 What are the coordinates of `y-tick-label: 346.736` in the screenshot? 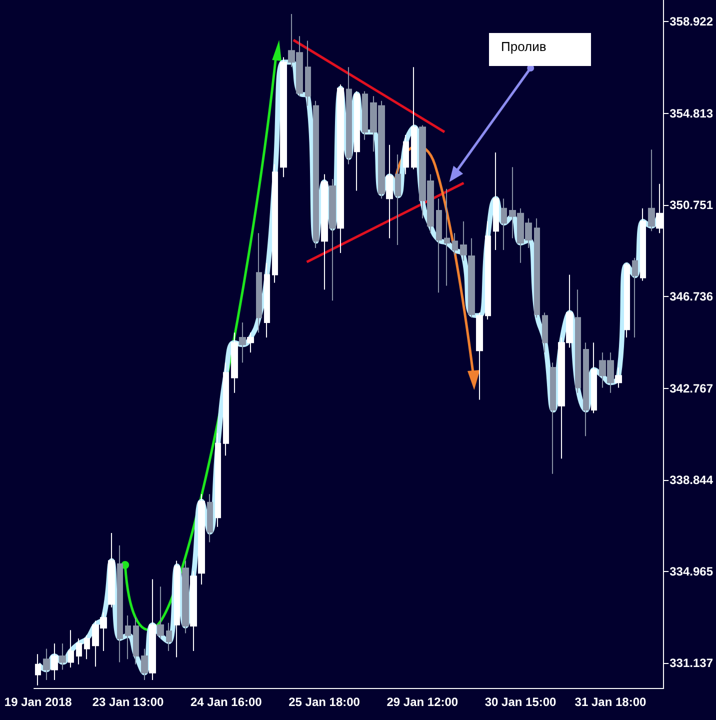 It's located at (692, 297).